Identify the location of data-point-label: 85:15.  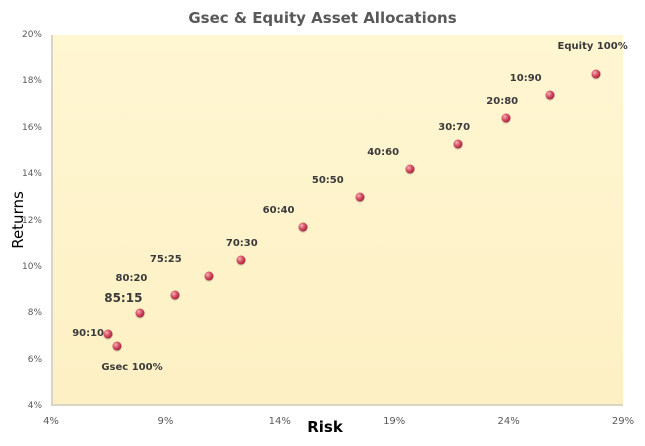
(123, 298).